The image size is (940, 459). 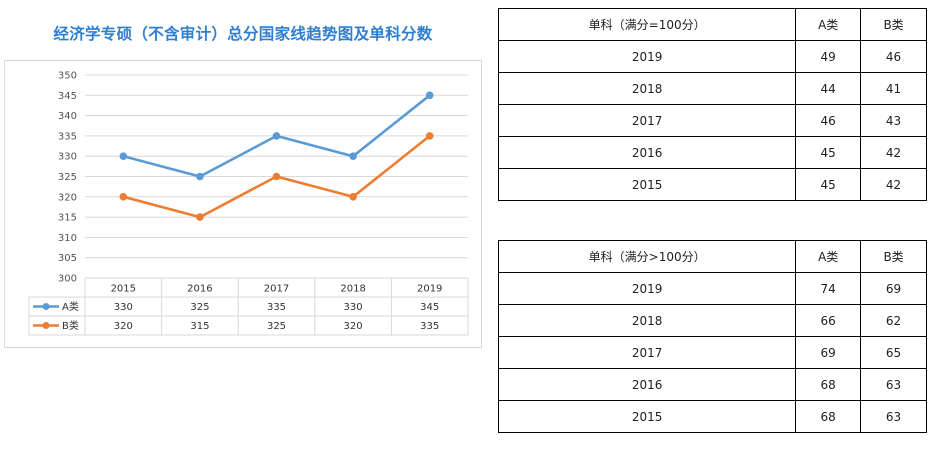 I want to click on chart-title: 经济学专硕（不含审计）总分国家线趋势图及单科分数, so click(x=243, y=34).